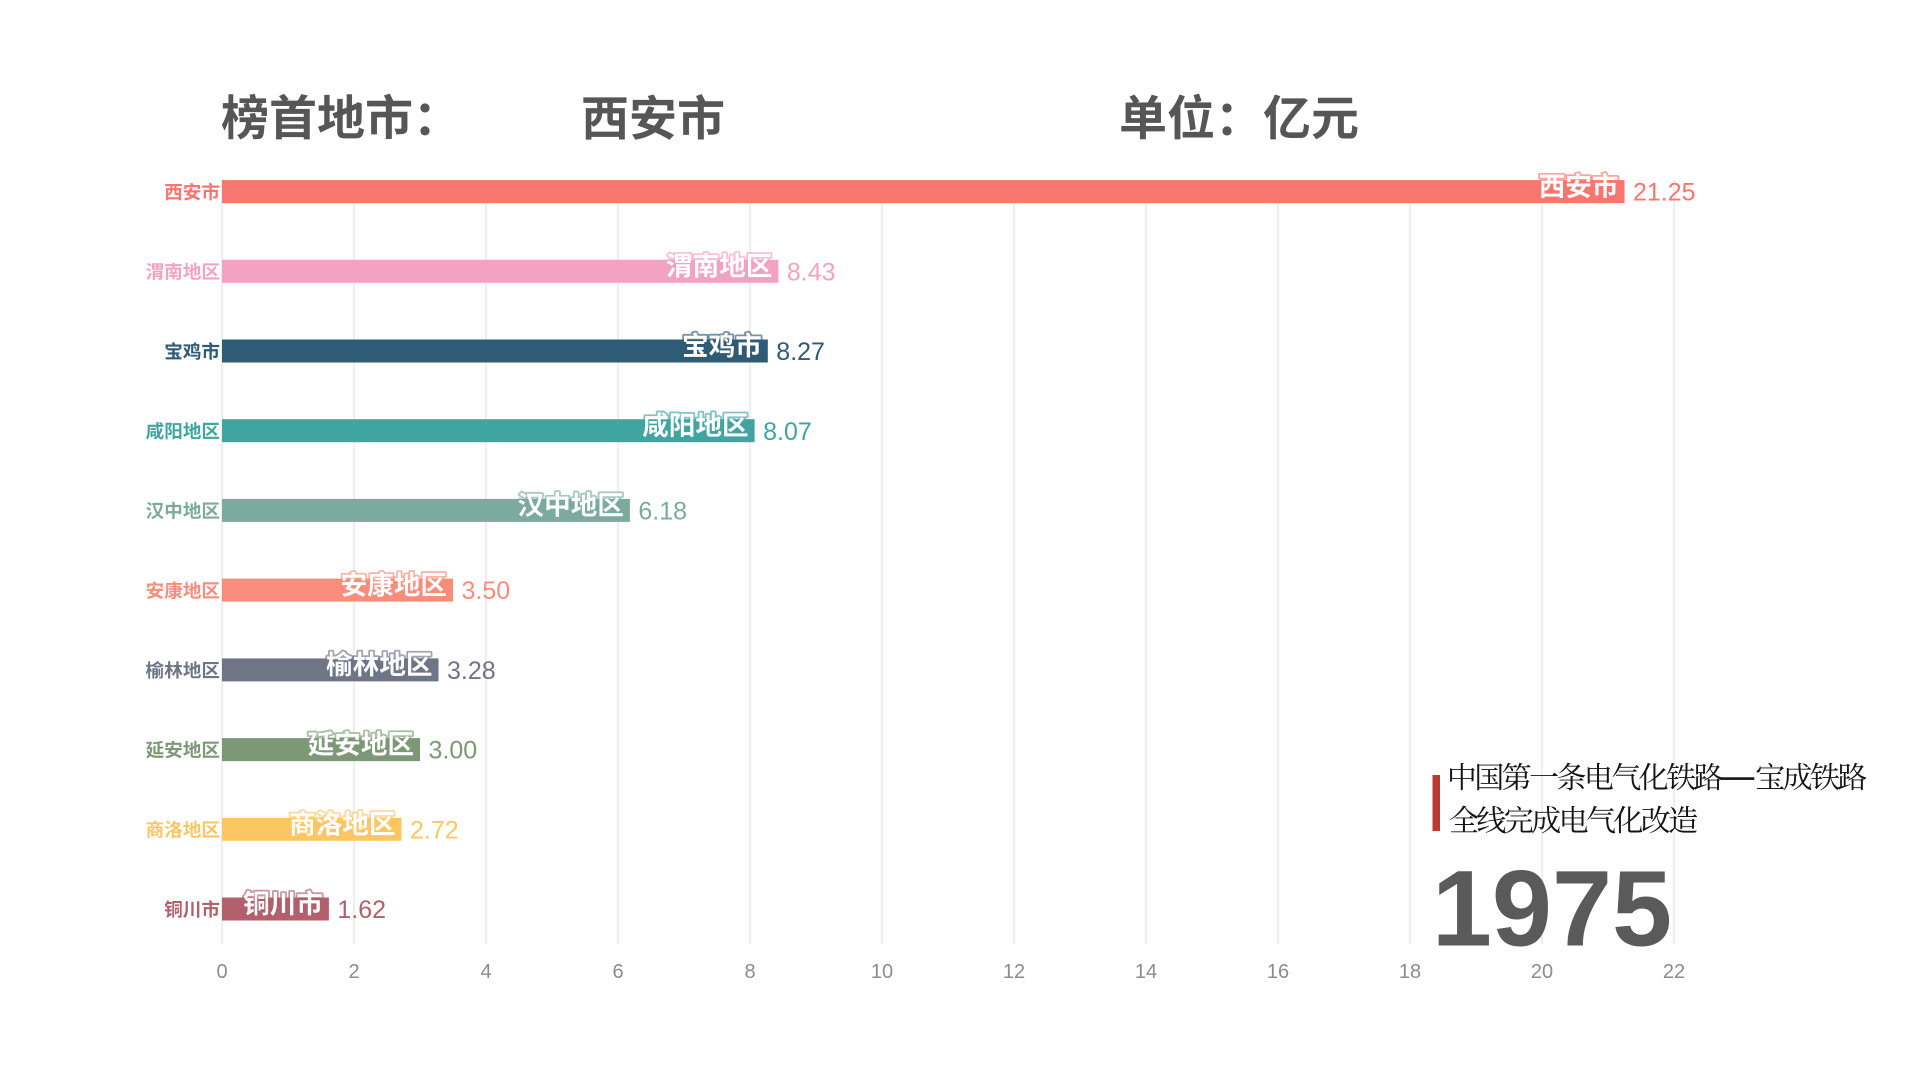 The width and height of the screenshot is (1920, 1080). I want to click on svg-text: 20, so click(1542, 972).